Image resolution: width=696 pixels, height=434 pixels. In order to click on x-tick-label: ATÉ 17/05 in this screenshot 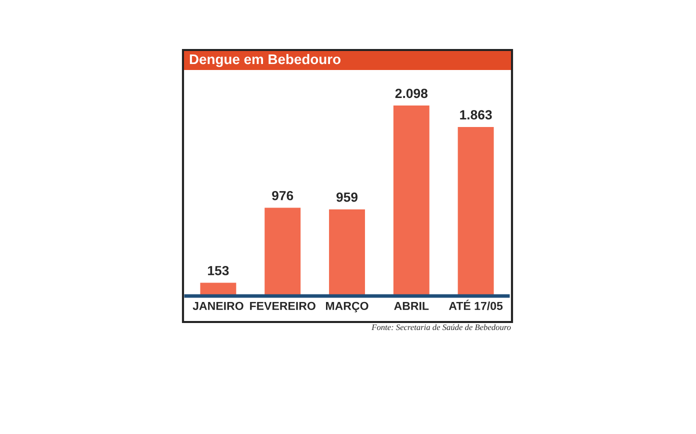, I will do `click(475, 305)`.